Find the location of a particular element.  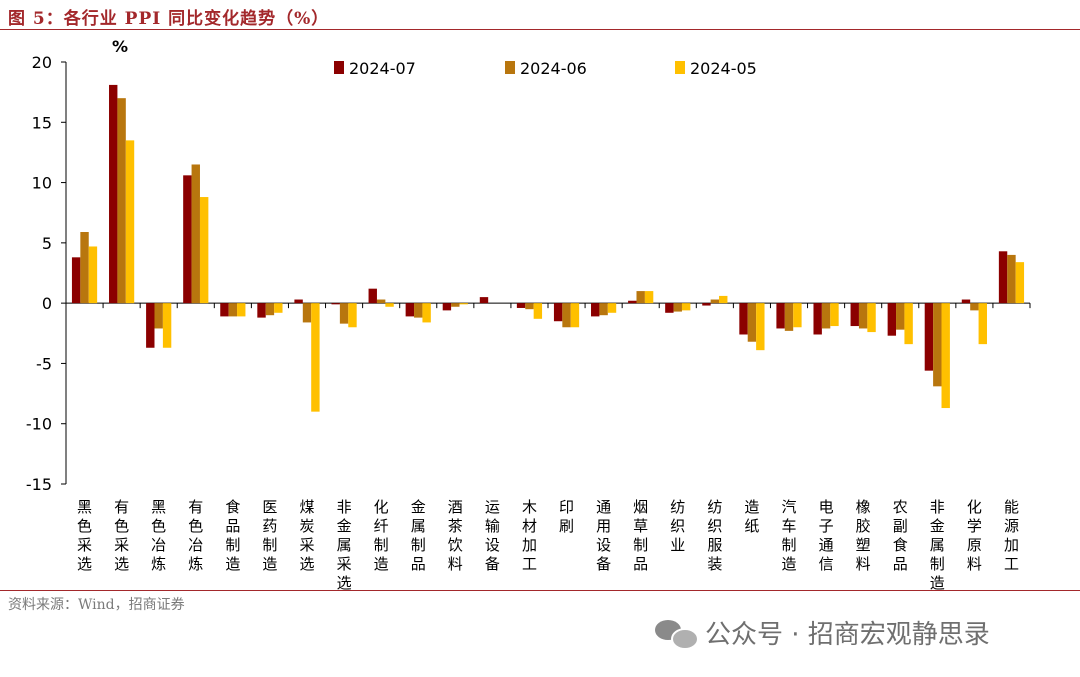

bar-2024-05-纺织业 is located at coordinates (686, 307).